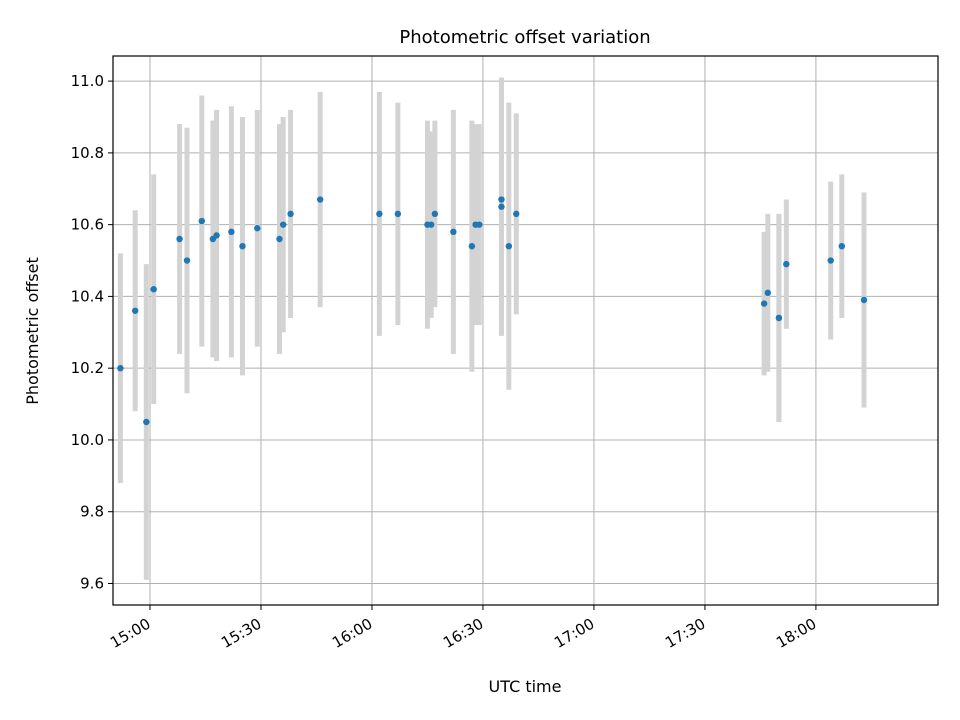  What do you see at coordinates (525, 686) in the screenshot?
I see `x-axis-title: UTC time` at bounding box center [525, 686].